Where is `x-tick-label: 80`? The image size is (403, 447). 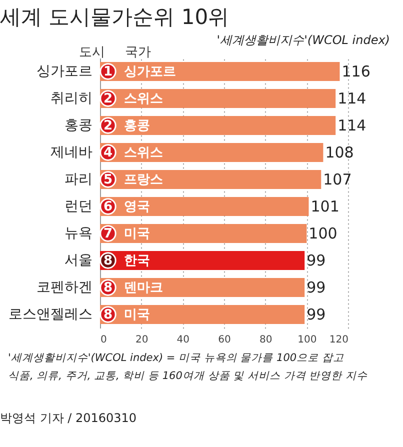 x-tick-label: 80 is located at coordinates (265, 340).